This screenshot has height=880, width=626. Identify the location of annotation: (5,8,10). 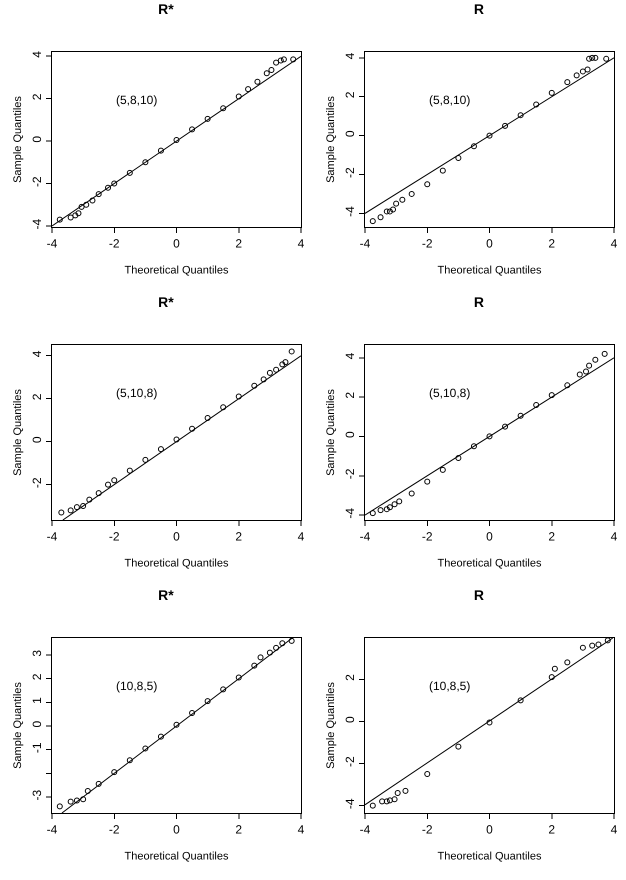
(137, 100).